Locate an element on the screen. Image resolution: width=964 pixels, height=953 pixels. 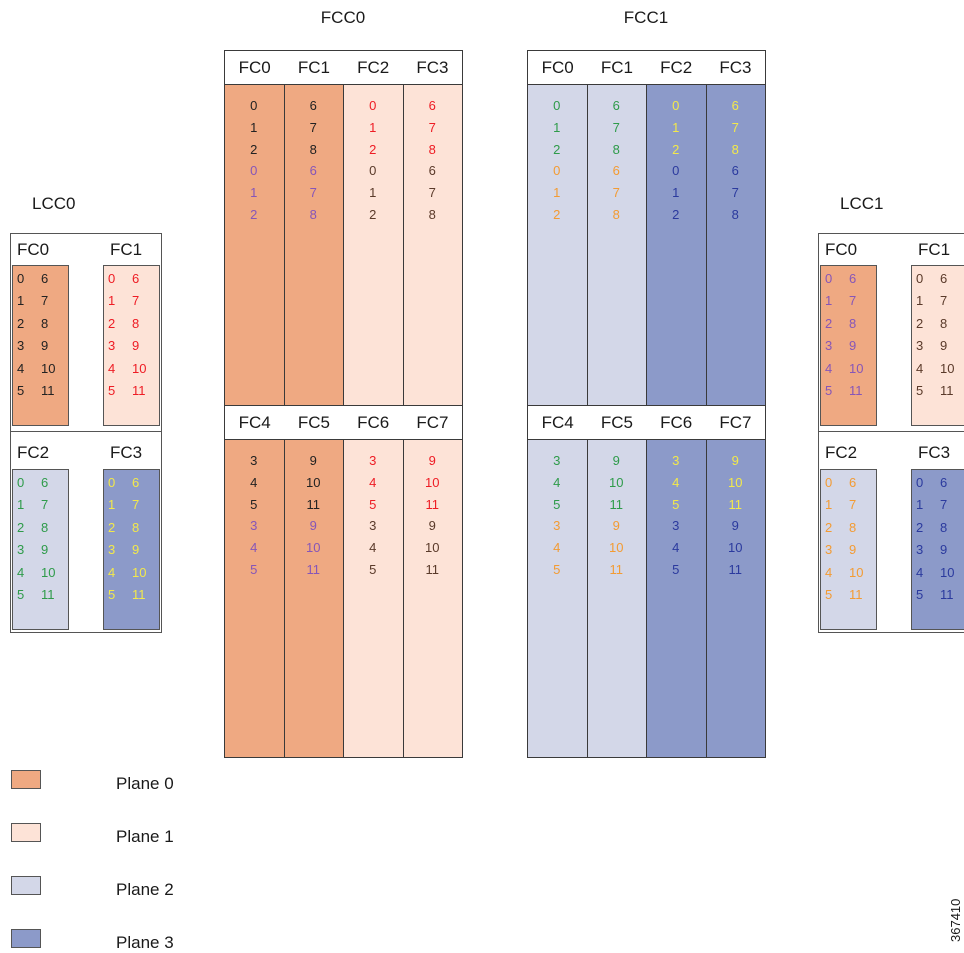
fc-label: FC2 is located at coordinates (373, 67).